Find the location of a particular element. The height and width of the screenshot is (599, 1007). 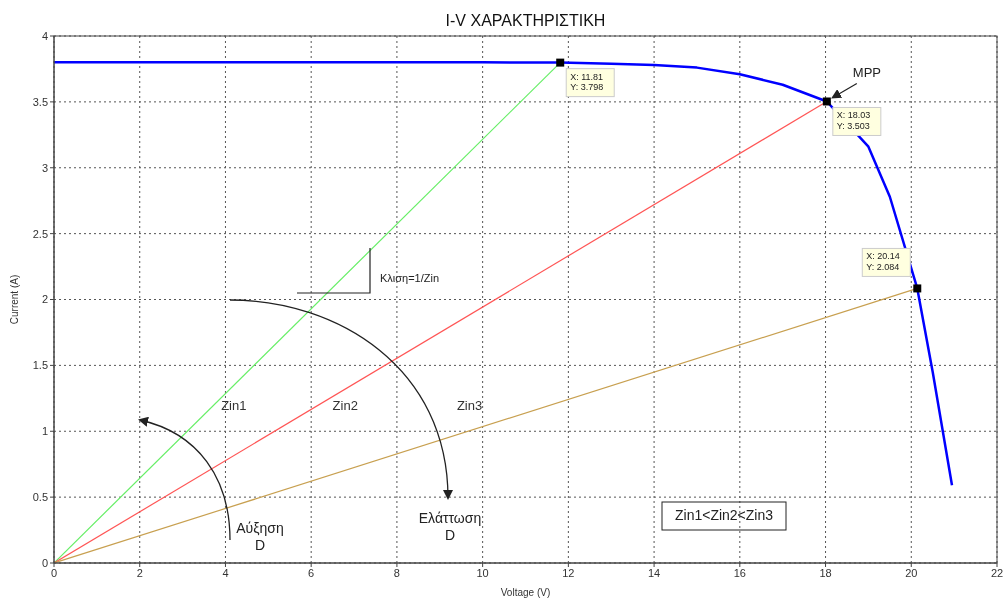

chart-title: I-V ΧΑΡΑΚΤΗΡΙΣΤΙΚΗ is located at coordinates (525, 20).